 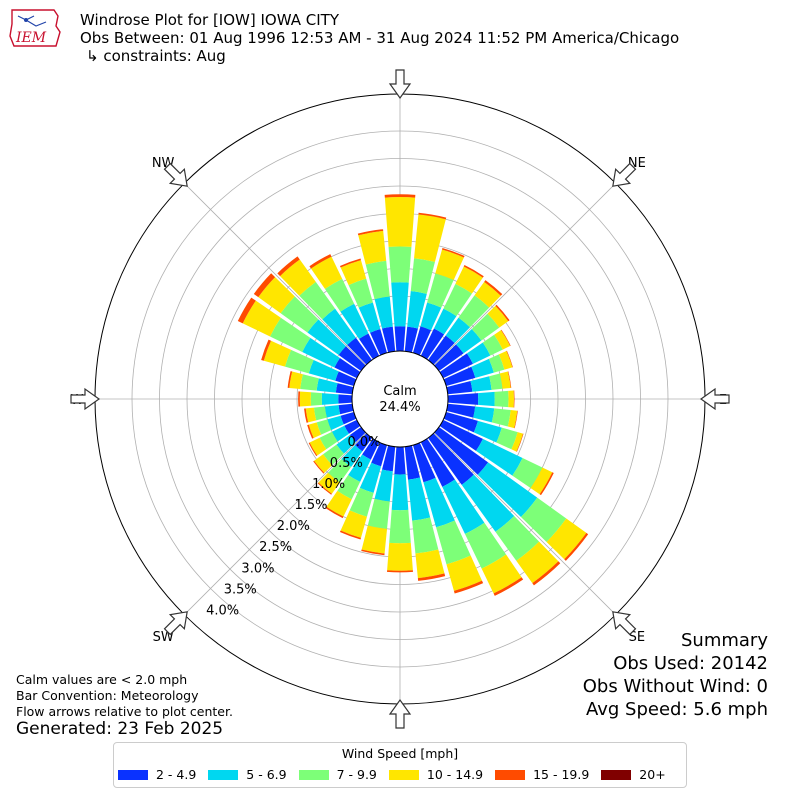 What do you see at coordinates (400, 399) in the screenshot?
I see `calm-circle` at bounding box center [400, 399].